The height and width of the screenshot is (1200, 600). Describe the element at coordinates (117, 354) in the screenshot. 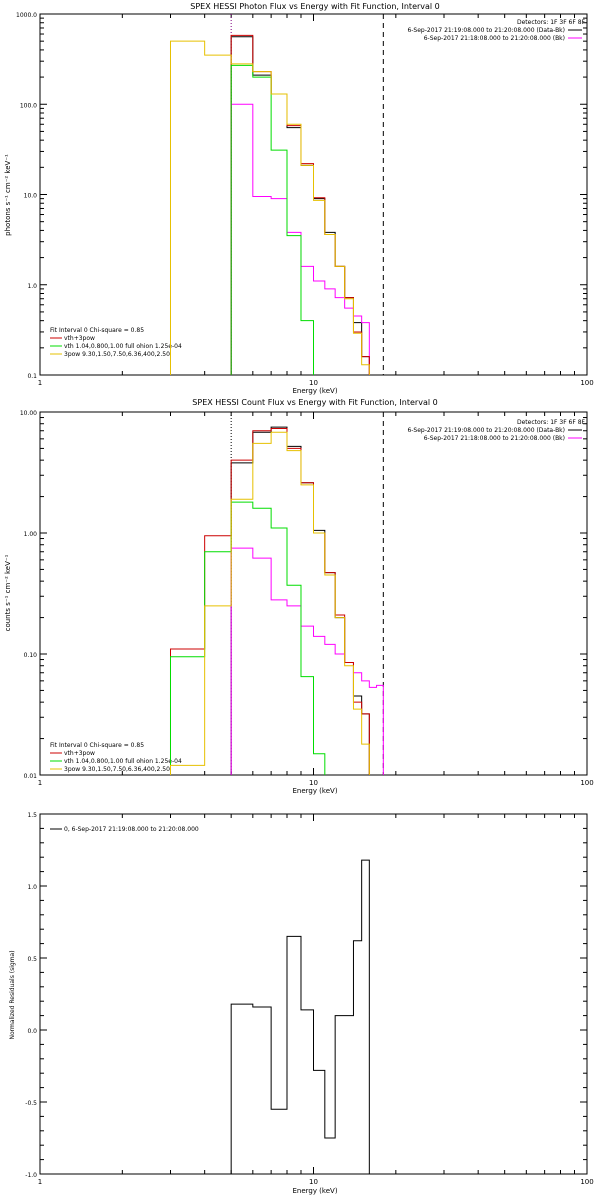

I see `photon-flux-legend-label-3: 3pow 9.30,1.50,7.50,6.36,400,2.50` at that location.